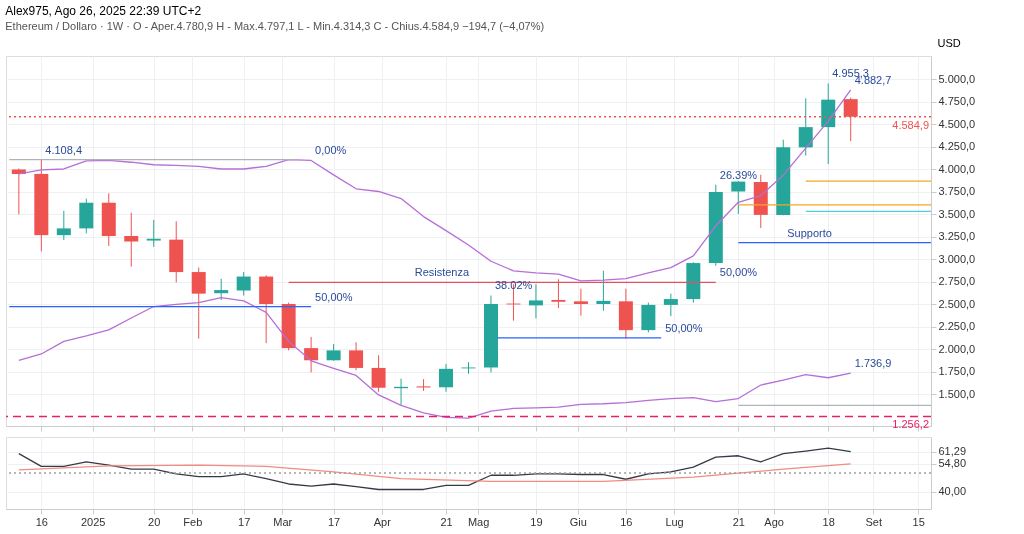 The image size is (1024, 534). What do you see at coordinates (952, 463) in the screenshot?
I see `y-tick-label: 54,80` at bounding box center [952, 463].